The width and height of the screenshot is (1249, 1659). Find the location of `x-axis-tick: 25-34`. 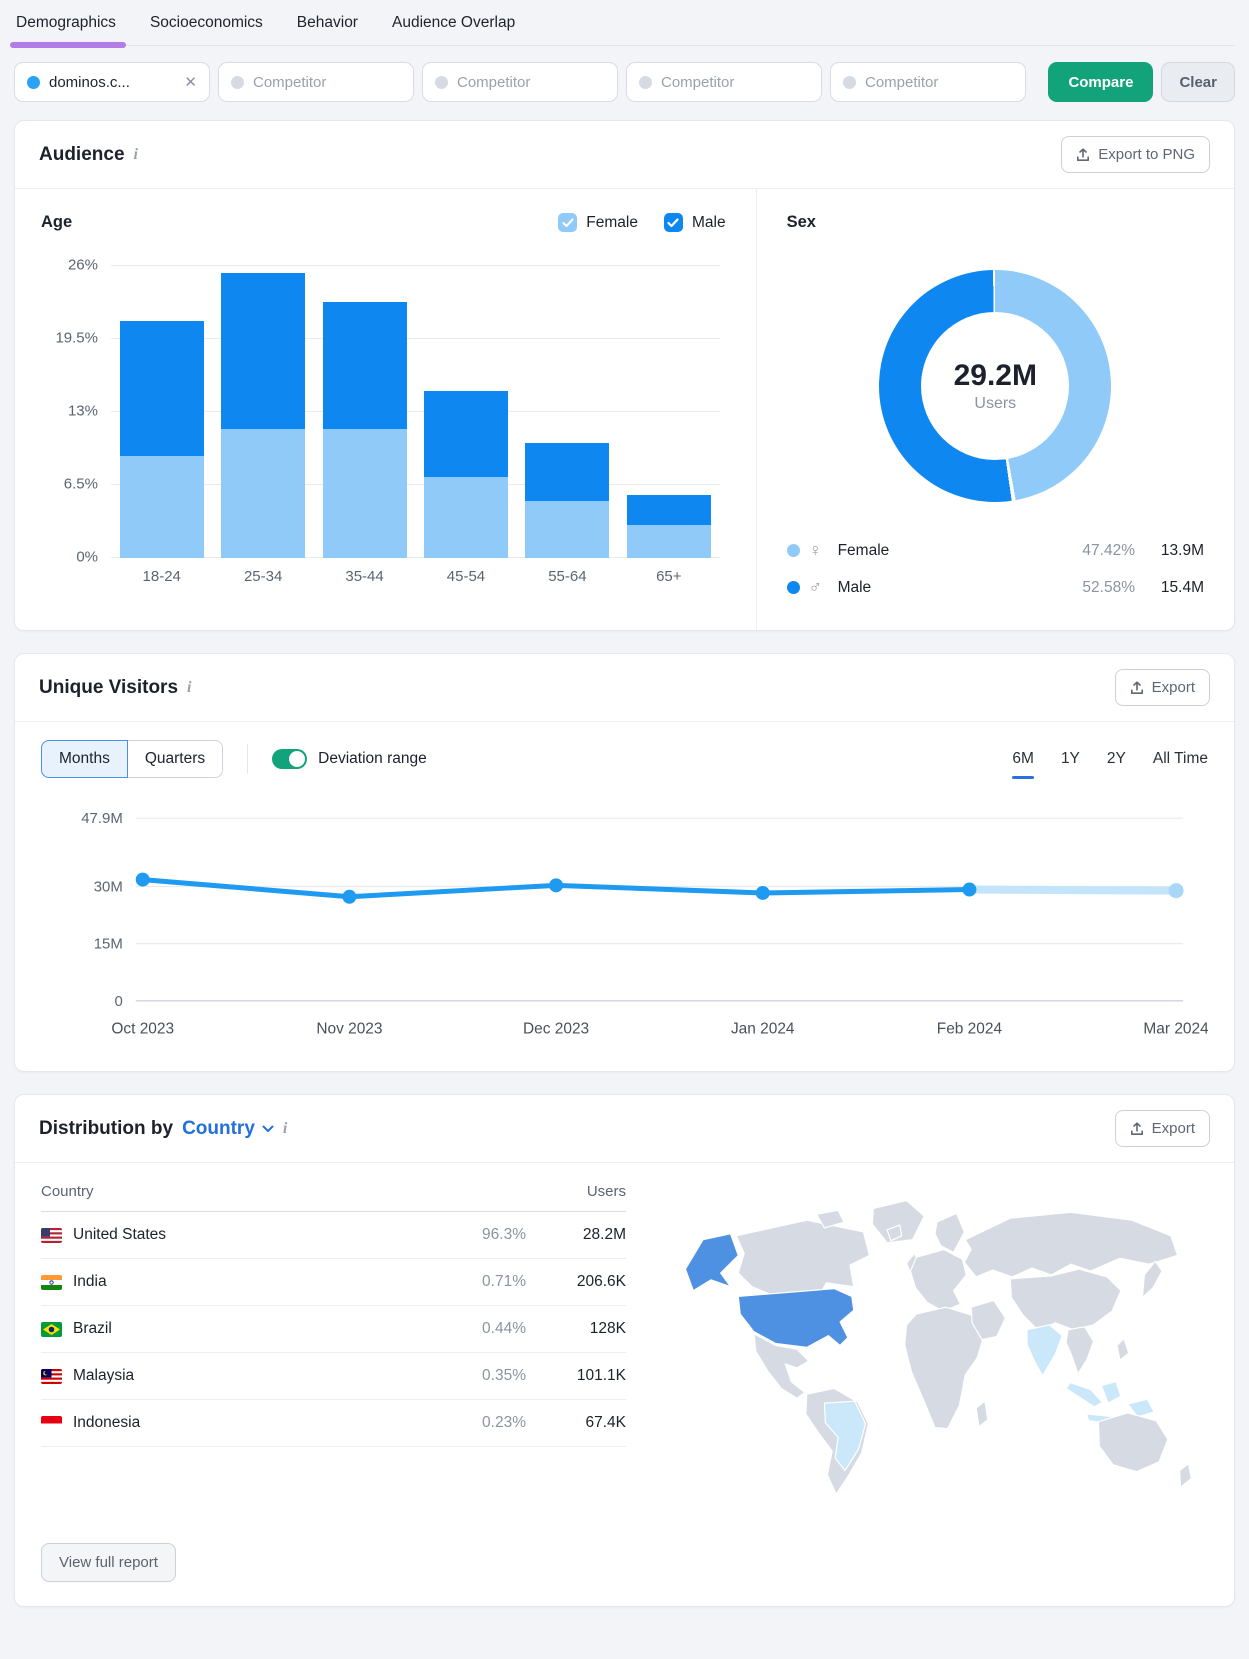

x-axis-tick: 25-34 is located at coordinates (263, 576).